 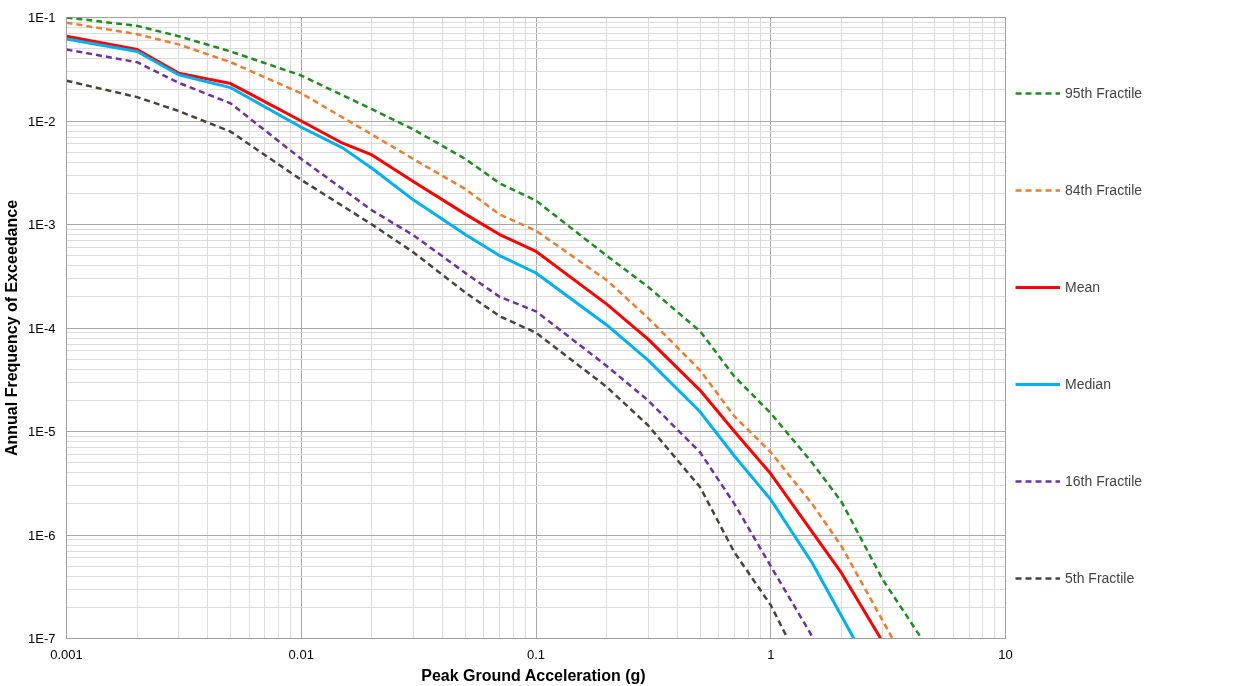 What do you see at coordinates (1088, 384) in the screenshot?
I see `legend-label: Median` at bounding box center [1088, 384].